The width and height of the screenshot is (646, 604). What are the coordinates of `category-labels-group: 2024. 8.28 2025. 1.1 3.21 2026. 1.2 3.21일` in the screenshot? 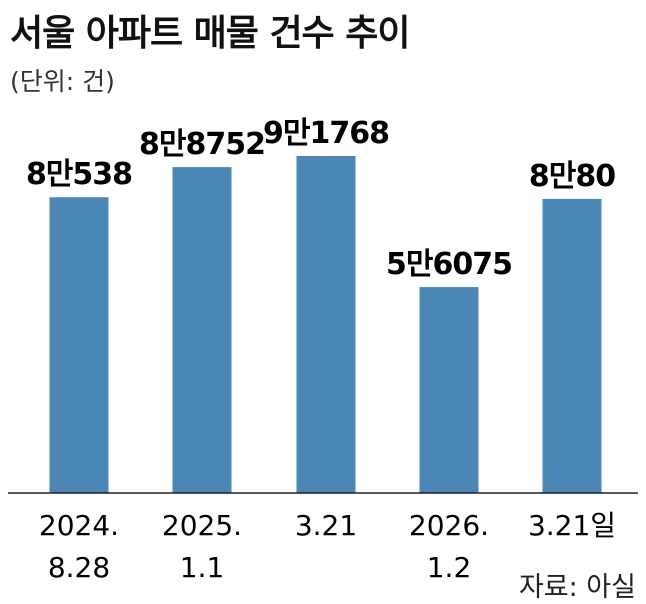 It's located at (327, 546).